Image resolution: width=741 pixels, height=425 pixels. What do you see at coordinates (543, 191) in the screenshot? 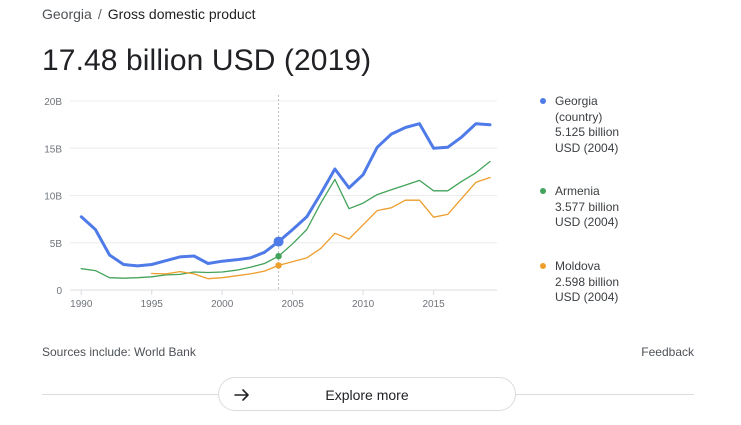
I see `legend-dot-armenia` at bounding box center [543, 191].